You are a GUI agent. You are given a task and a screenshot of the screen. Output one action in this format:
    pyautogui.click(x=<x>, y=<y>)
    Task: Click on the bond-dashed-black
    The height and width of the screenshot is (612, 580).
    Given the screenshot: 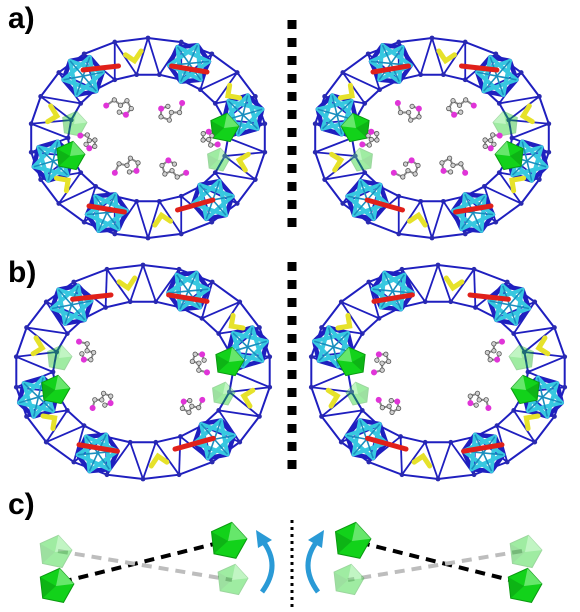 What is the action you would take?
    pyautogui.click(x=438, y=562)
    